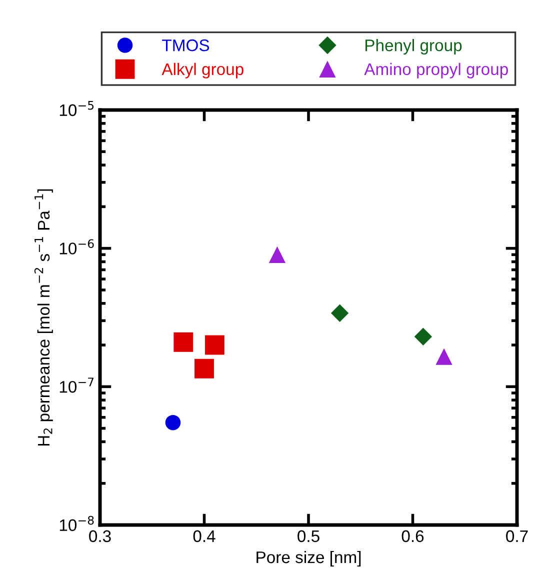 This screenshot has width=533, height=577. Describe the element at coordinates (100, 536) in the screenshot. I see `x-tick-label: 0.3` at that location.